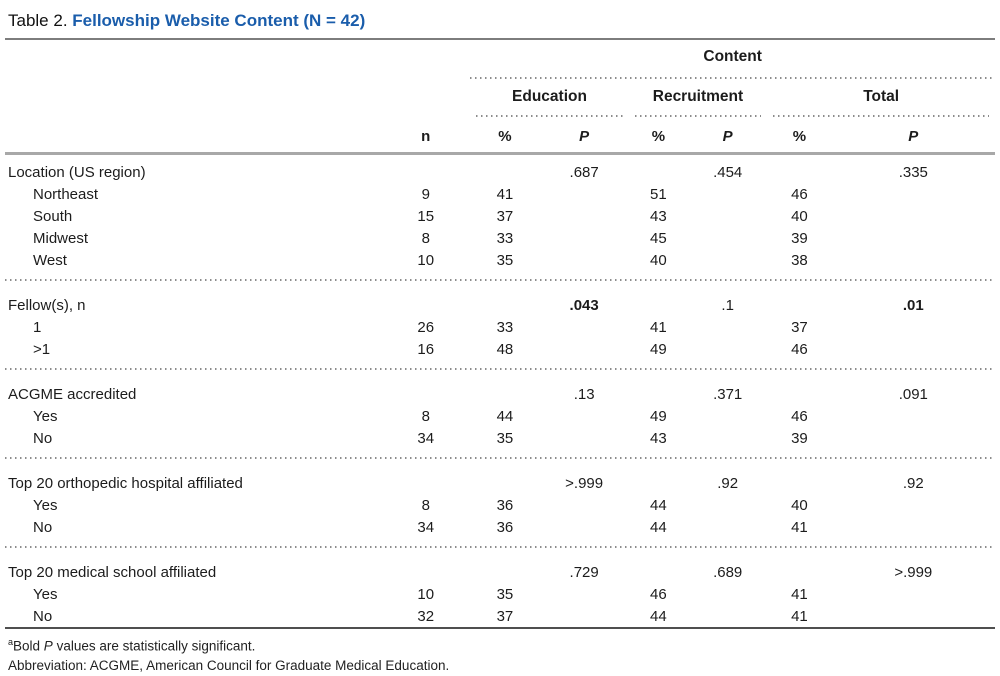 The image size is (1000, 676). What do you see at coordinates (11, 642) in the screenshot?
I see `footnote-marker: a` at bounding box center [11, 642].